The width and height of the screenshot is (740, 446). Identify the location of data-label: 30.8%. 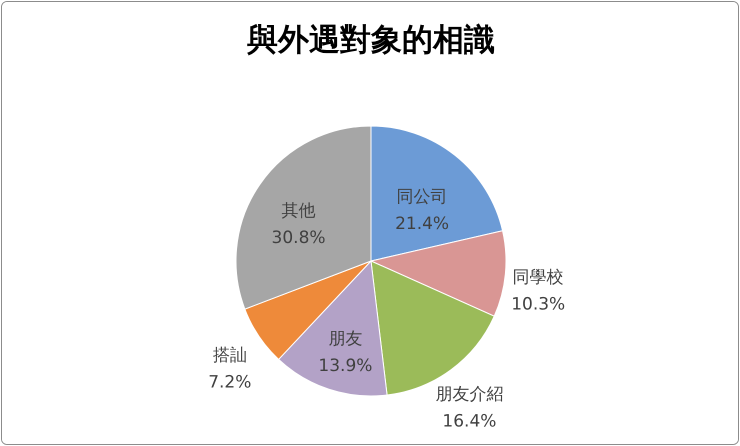
(299, 238).